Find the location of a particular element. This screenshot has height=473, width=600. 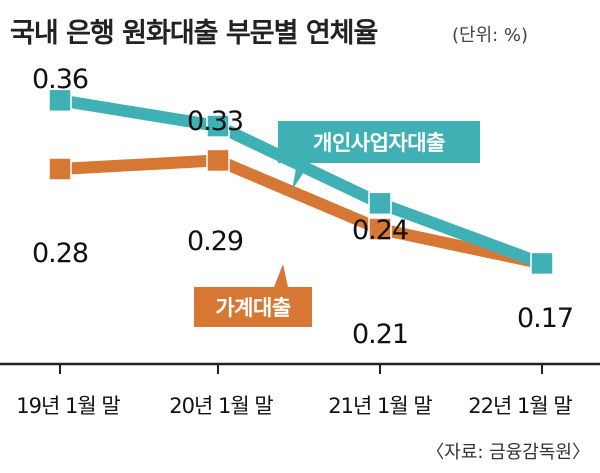

data-label: 0.33 is located at coordinates (215, 121).